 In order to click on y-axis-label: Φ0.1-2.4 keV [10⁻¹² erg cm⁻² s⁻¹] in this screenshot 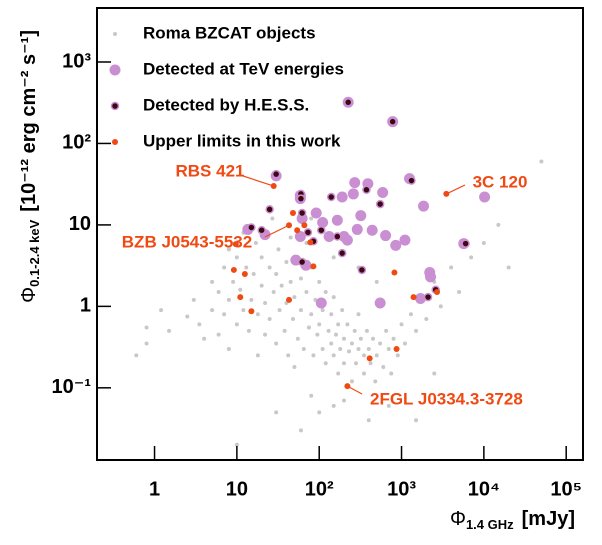, I will do `click(30, 166)`.